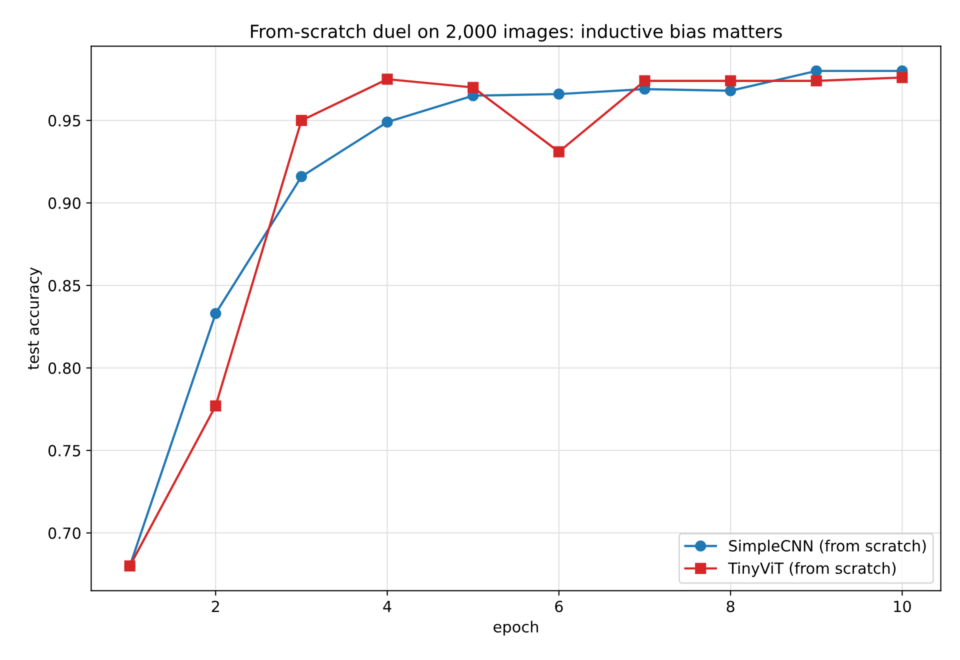 Image resolution: width=960 pixels, height=660 pixels. What do you see at coordinates (64, 450) in the screenshot?
I see `y-tick-label: 0.75` at bounding box center [64, 450].